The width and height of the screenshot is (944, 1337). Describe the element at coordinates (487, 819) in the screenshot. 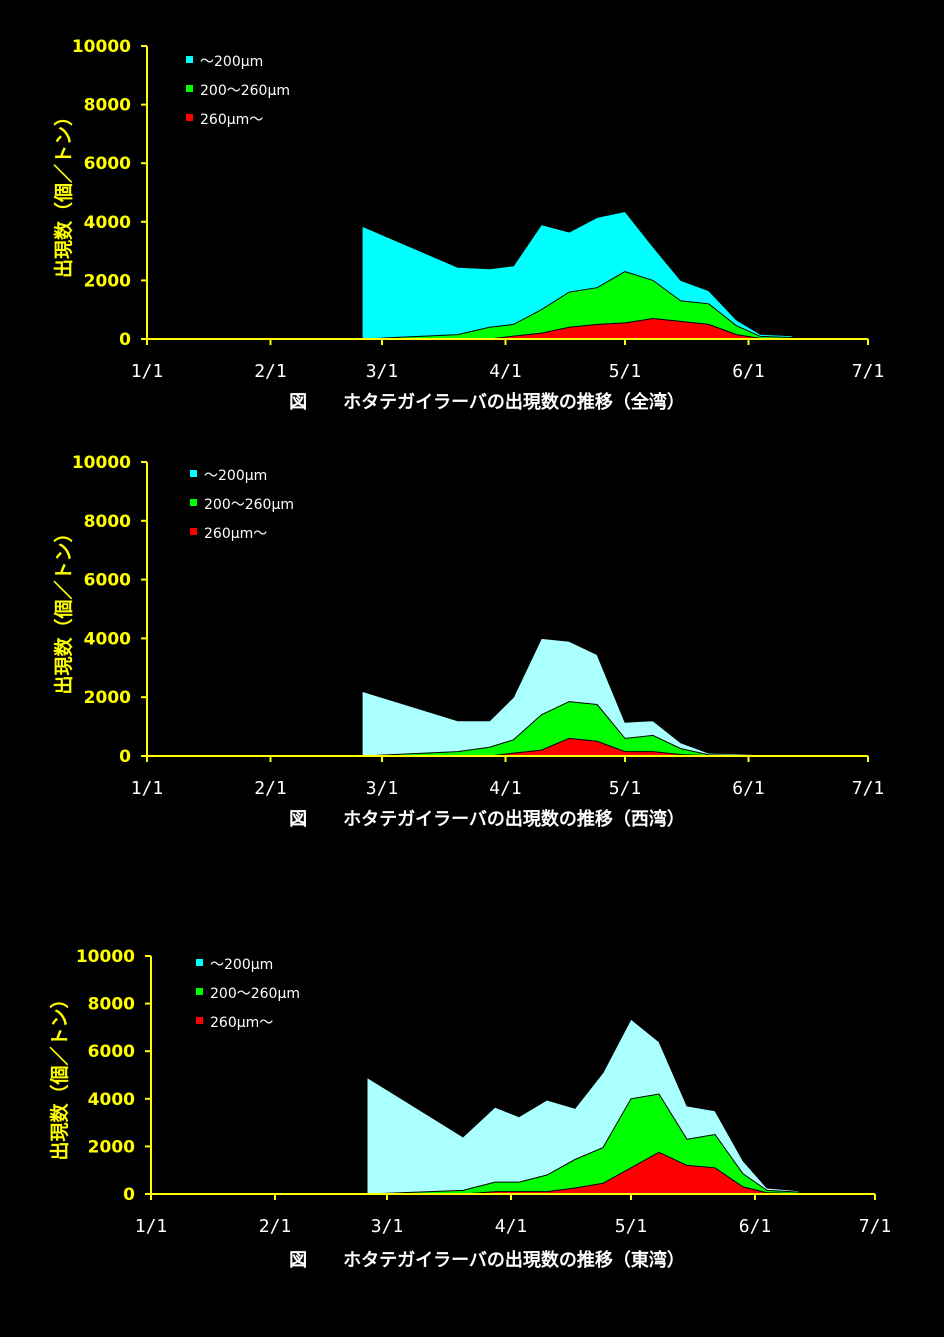

I see `chart-title: 図 ホタテガイラーバの出現数の推移（西湾）` at that location.